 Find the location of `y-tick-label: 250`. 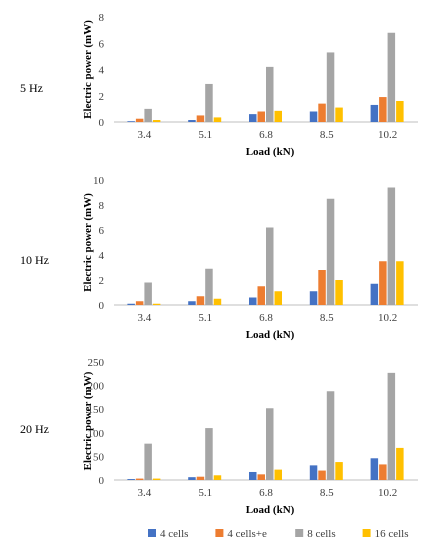

y-tick-label: 250 is located at coordinates (96, 363).